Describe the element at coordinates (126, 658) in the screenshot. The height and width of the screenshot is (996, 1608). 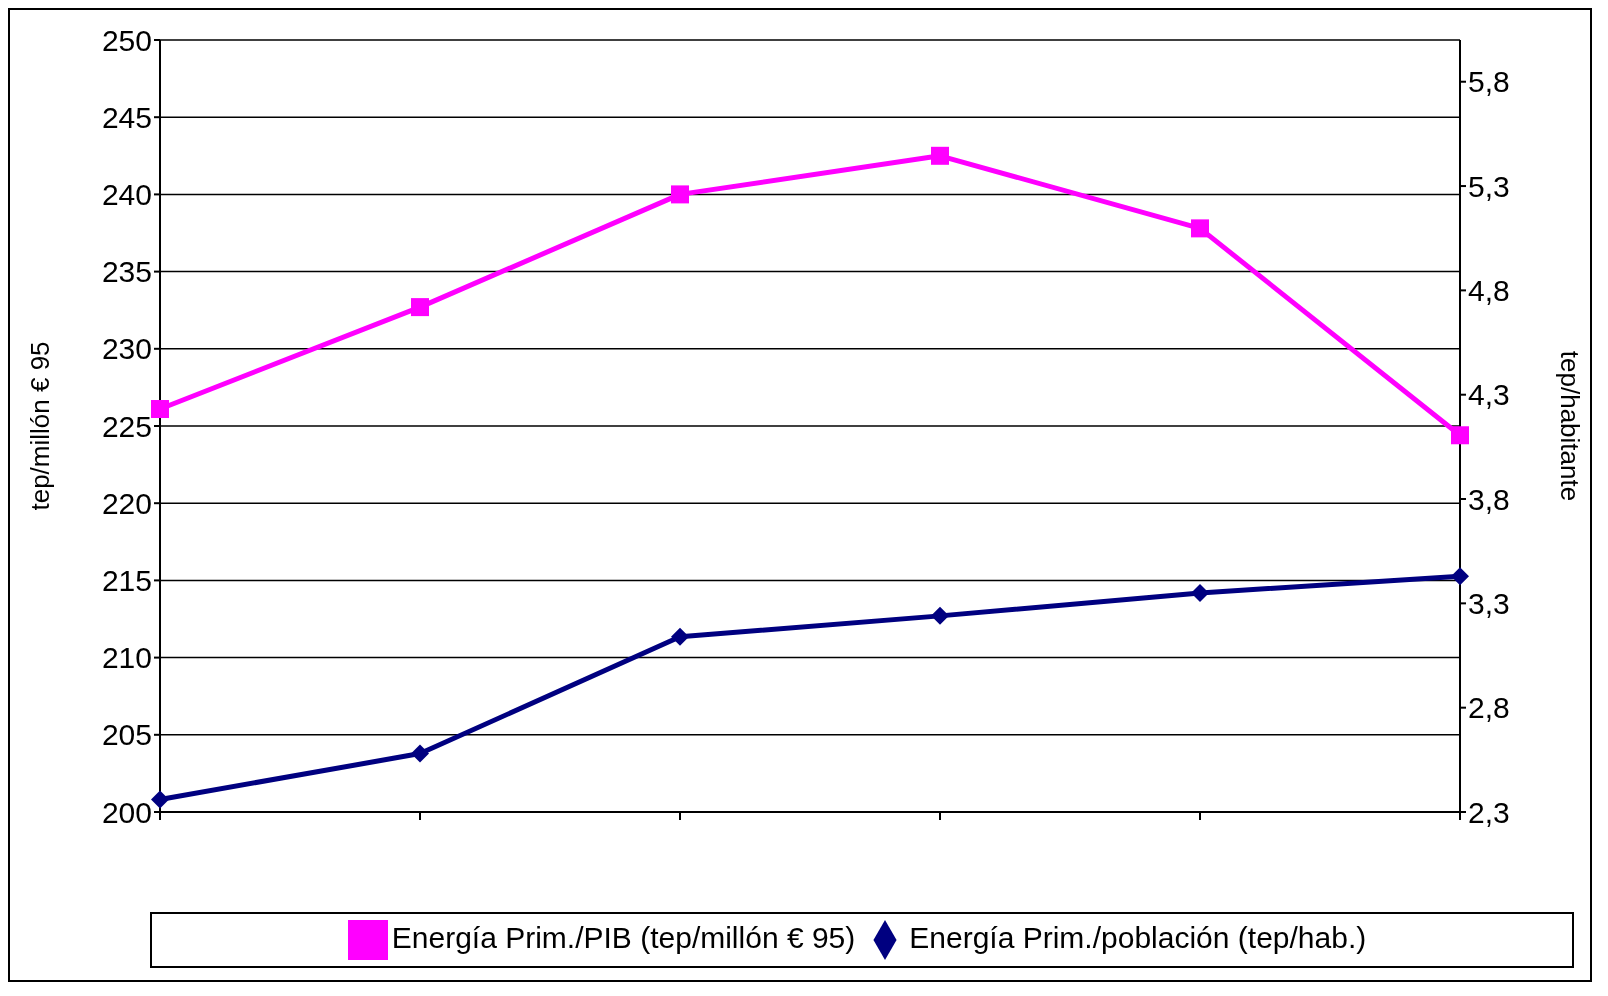
I see `y-tick-label: 210` at that location.